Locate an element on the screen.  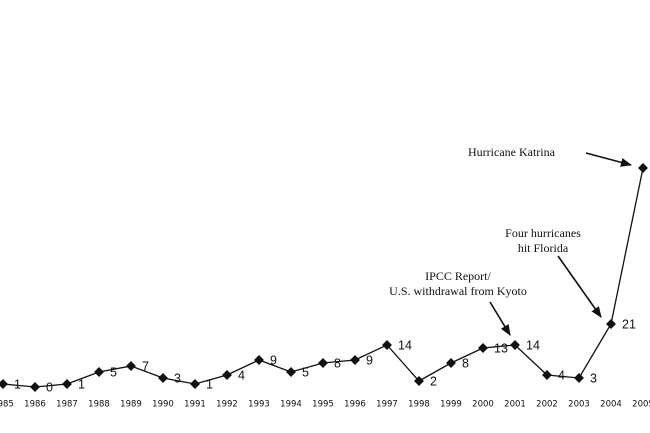
data-label: 21 is located at coordinates (629, 324).